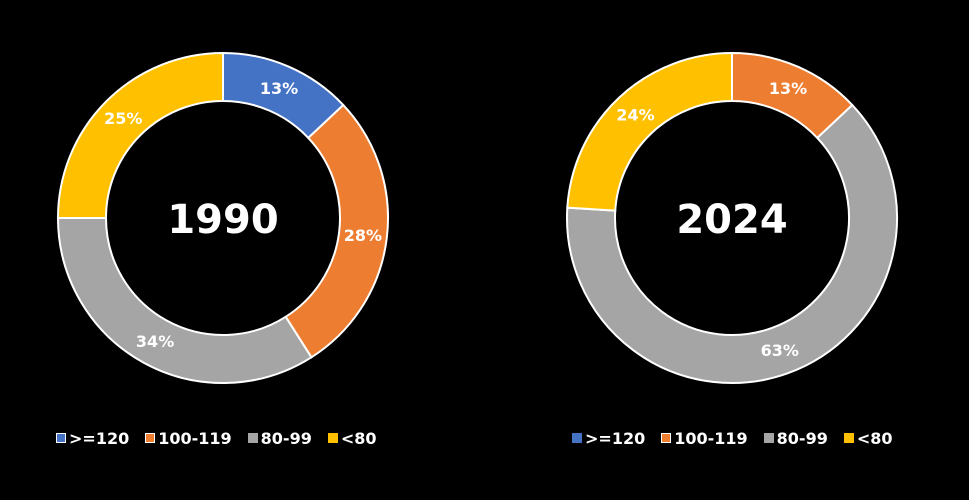  I want to click on data-label: 25%, so click(123, 118).